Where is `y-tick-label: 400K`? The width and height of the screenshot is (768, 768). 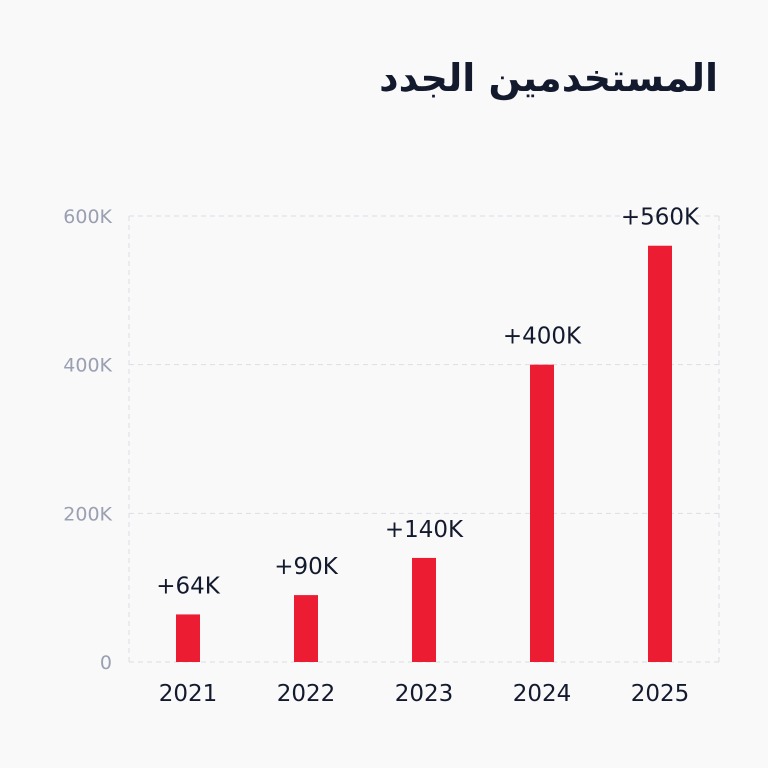
y-tick-label: 400K is located at coordinates (87, 366).